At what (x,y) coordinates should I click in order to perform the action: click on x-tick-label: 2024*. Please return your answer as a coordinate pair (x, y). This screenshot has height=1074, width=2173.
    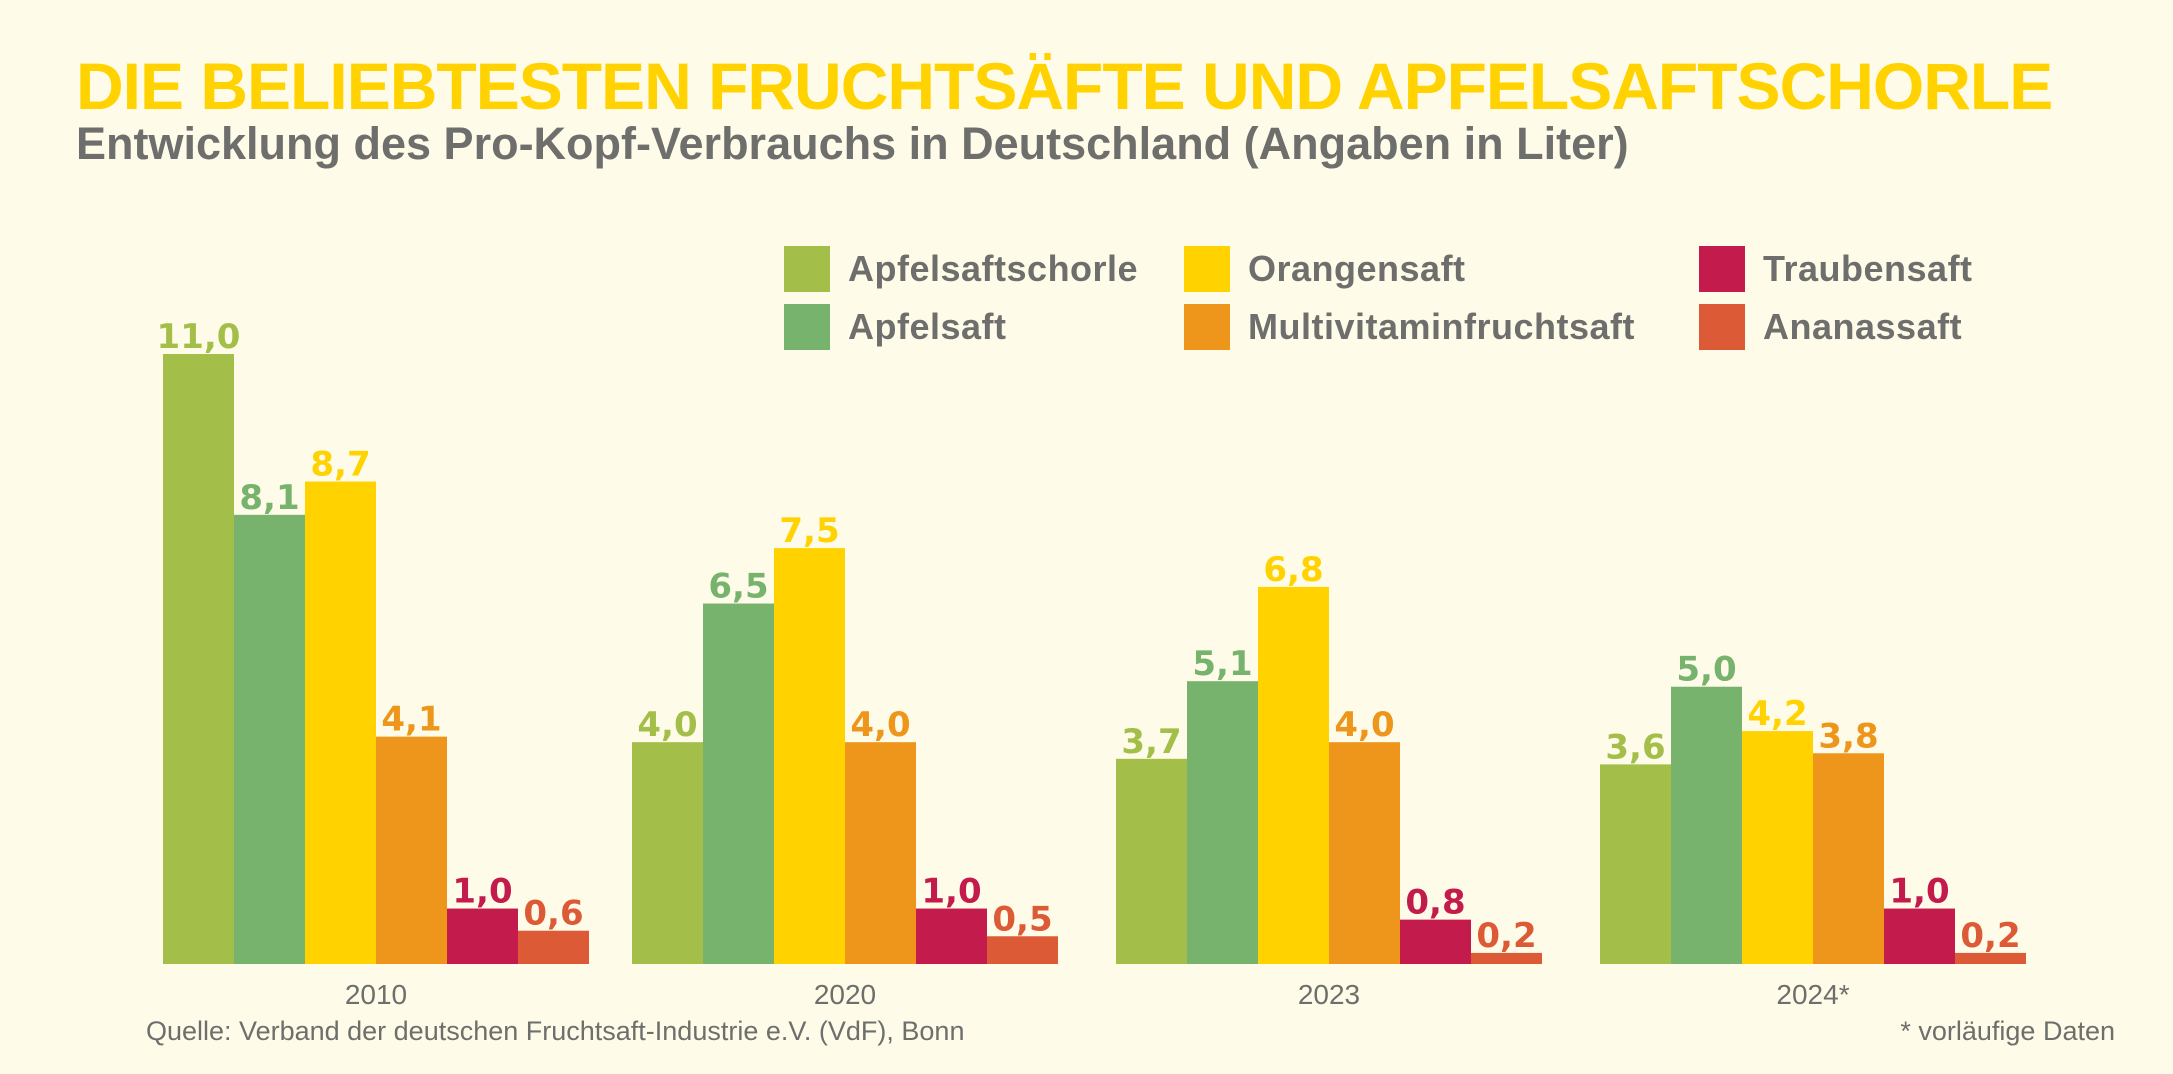
    Looking at the image, I should click on (1812, 994).